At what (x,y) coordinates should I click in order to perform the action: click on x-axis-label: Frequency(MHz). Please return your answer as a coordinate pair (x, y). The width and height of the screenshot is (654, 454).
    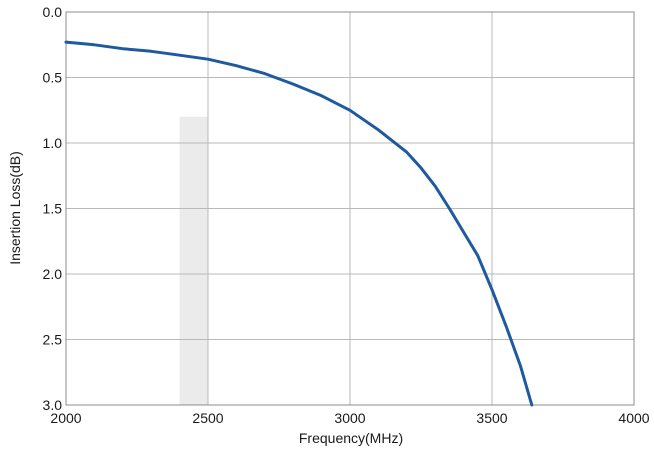
    Looking at the image, I should click on (351, 438).